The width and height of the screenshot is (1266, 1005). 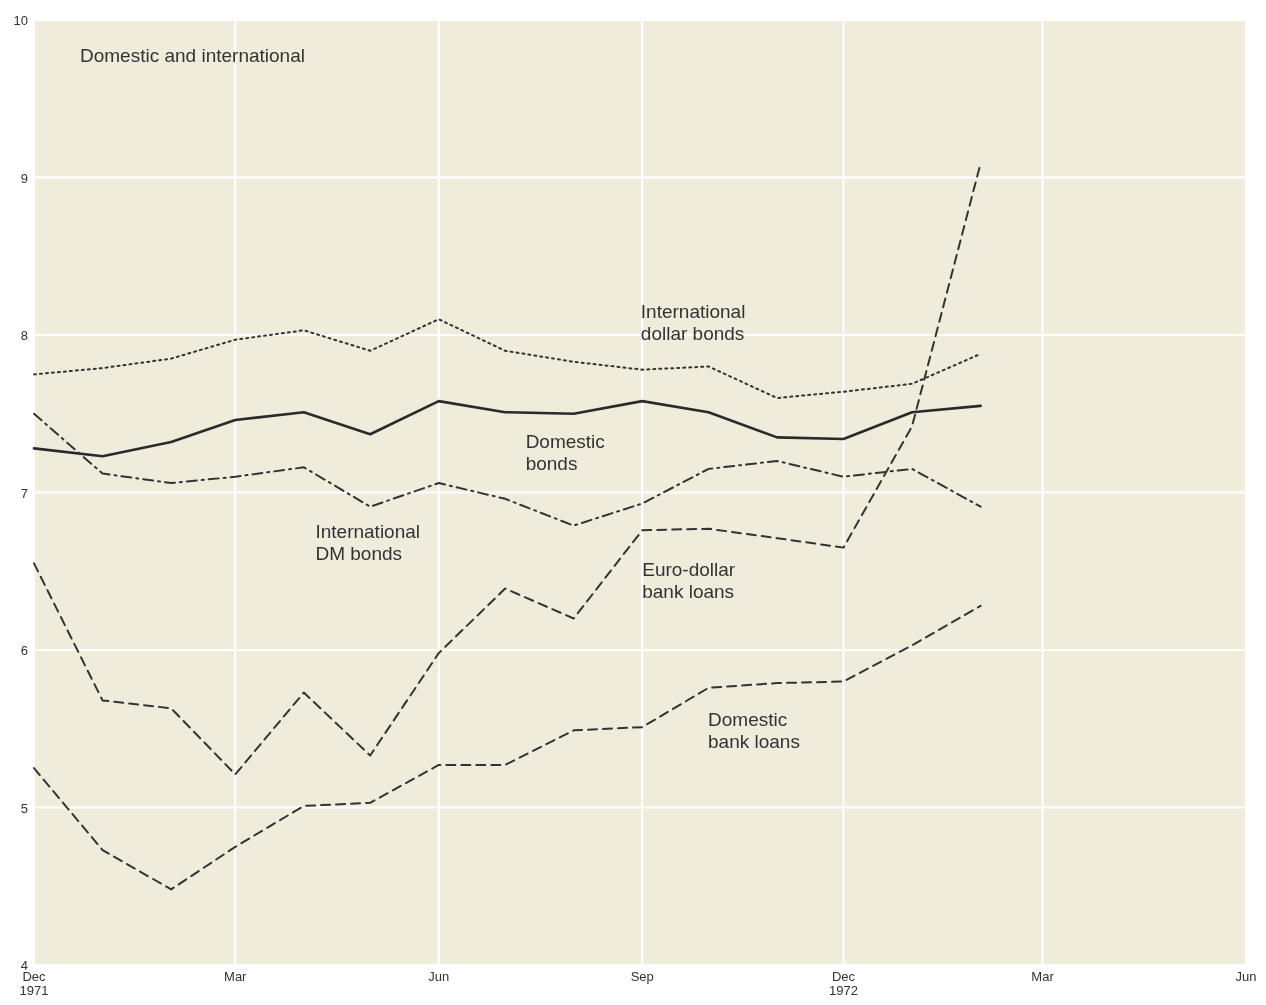 What do you see at coordinates (754, 730) in the screenshot?
I see `series-label: Domestic bank loans` at bounding box center [754, 730].